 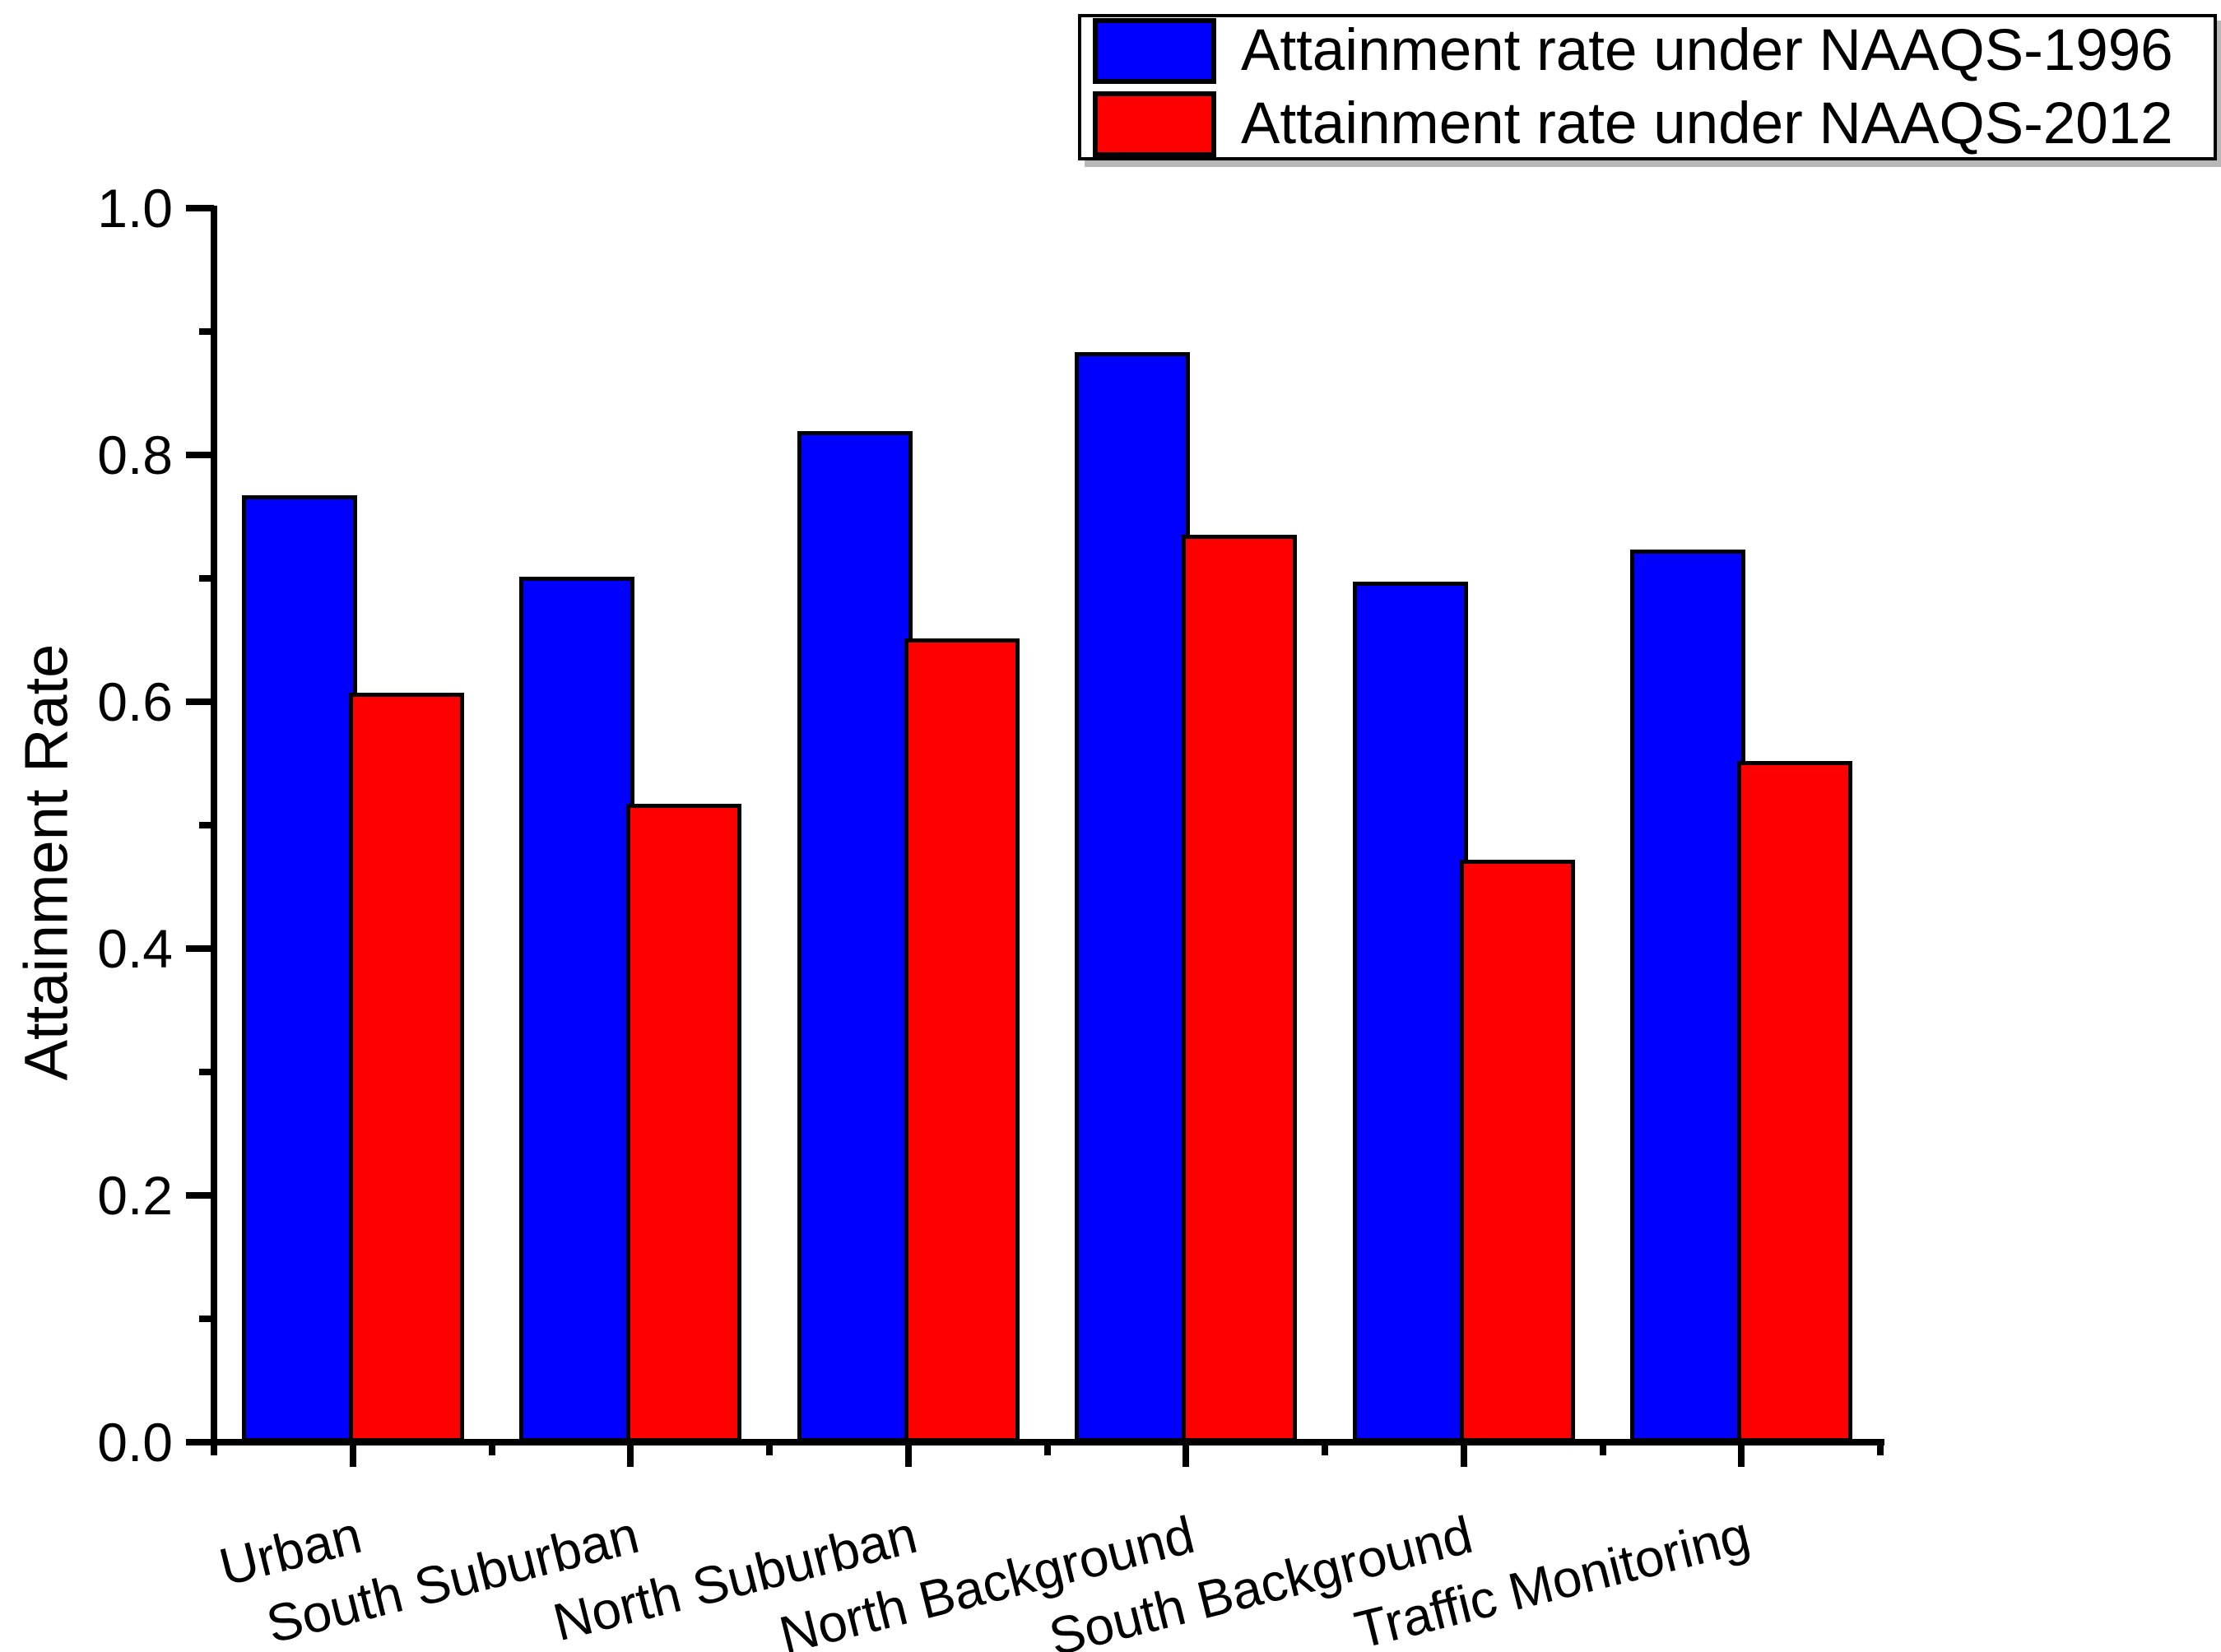 I want to click on y-tick-label: 1.0, so click(x=135, y=209).